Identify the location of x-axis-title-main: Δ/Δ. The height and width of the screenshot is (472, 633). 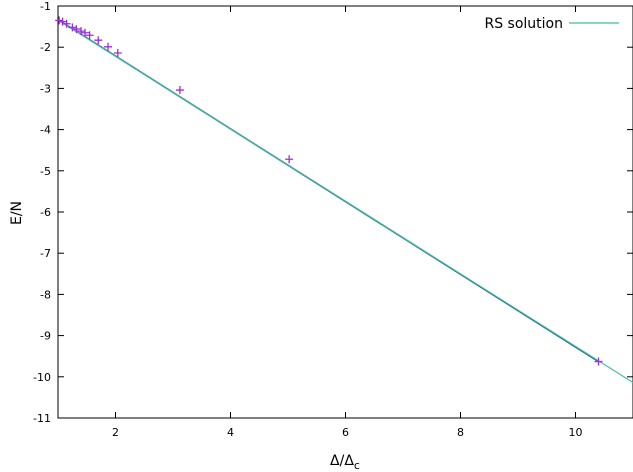
(342, 461).